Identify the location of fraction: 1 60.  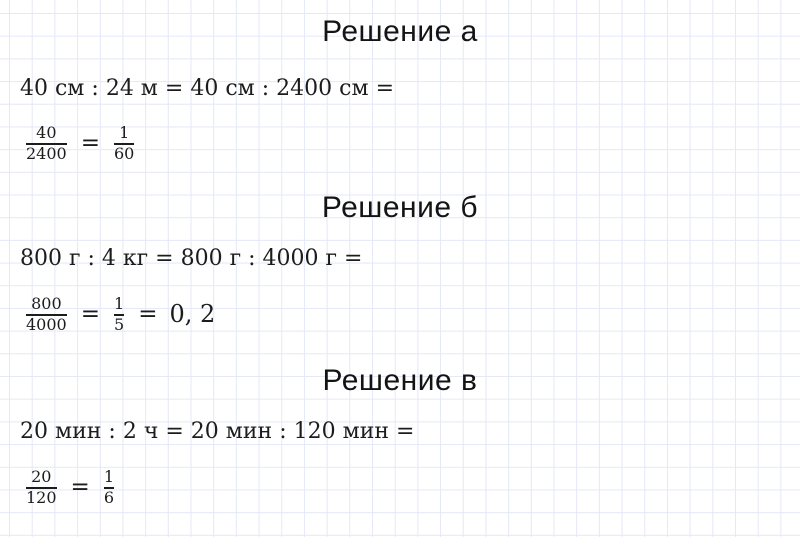
(124, 143).